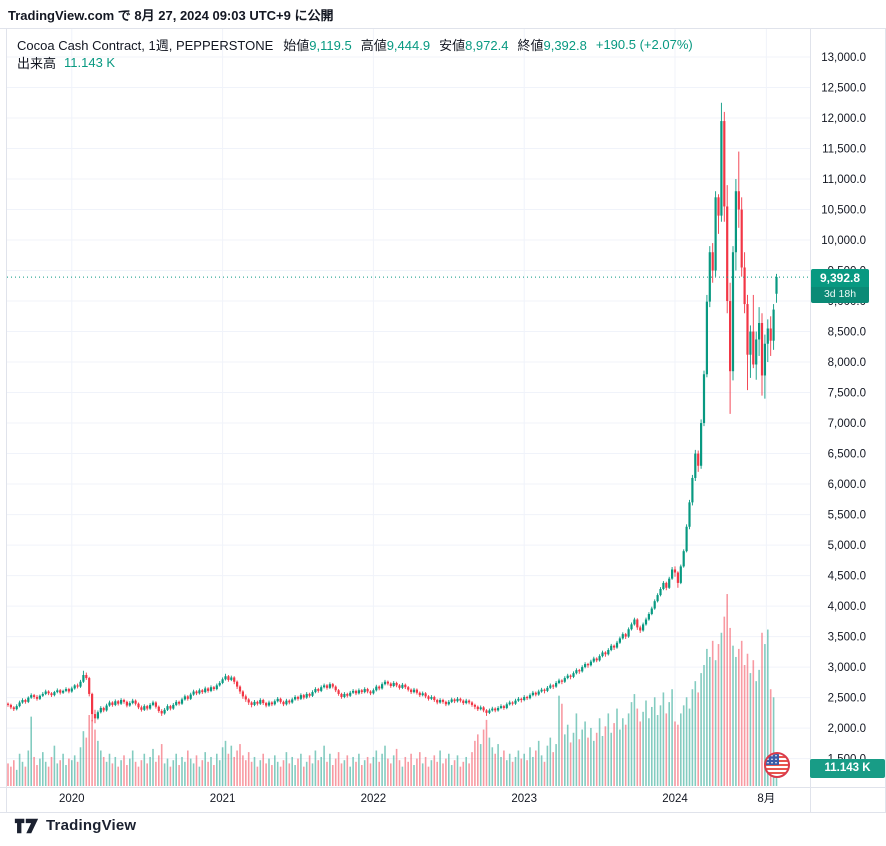 The height and width of the screenshot is (846, 886). What do you see at coordinates (844, 150) in the screenshot?
I see `svg-text: 11,500.0` at bounding box center [844, 150].